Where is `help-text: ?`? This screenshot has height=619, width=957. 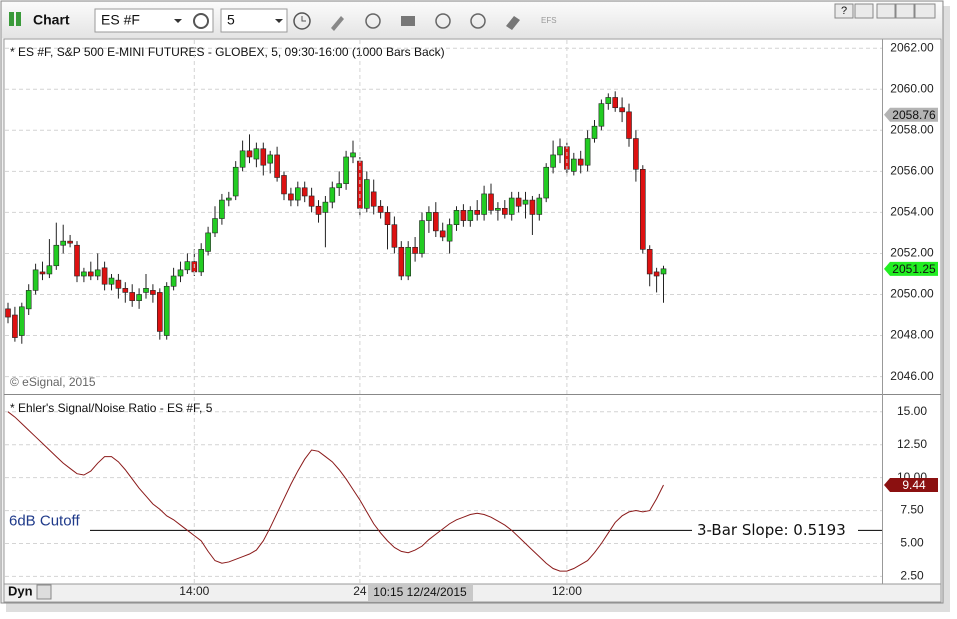
help-text: ? is located at coordinates (844, 11).